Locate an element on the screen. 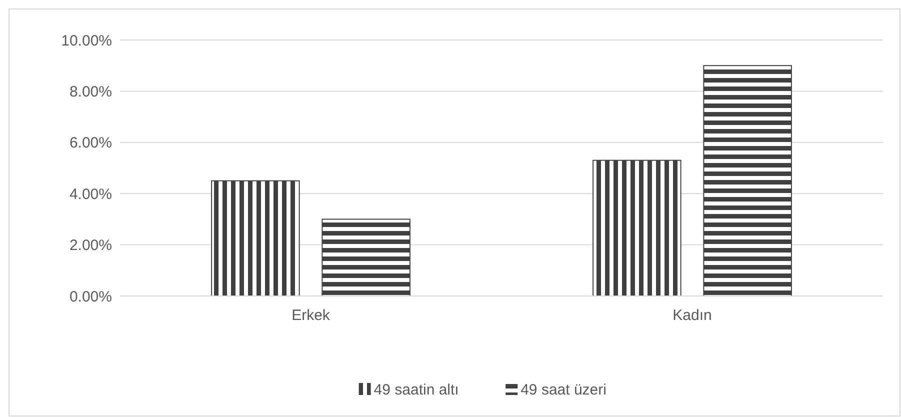 This screenshot has width=901, height=417. y-tick-label: 10.00% is located at coordinates (86, 41).